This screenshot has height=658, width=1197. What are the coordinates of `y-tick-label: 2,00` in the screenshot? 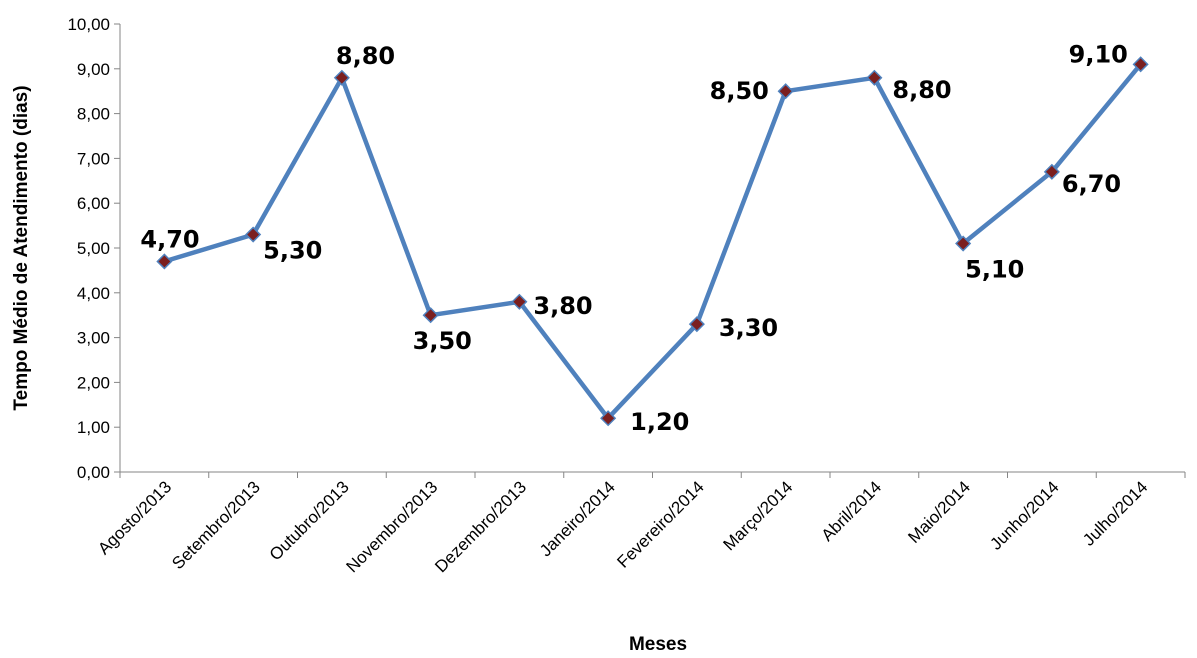 It's located at (93, 382).